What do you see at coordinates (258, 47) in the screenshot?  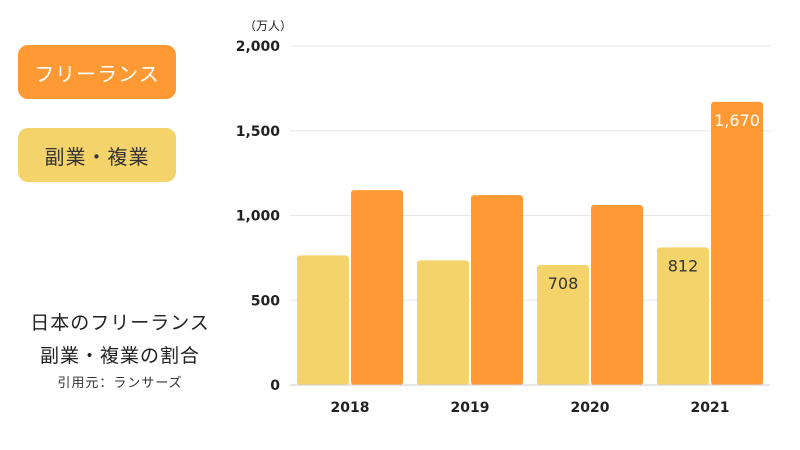 I see `y-tick-label: 2,000` at bounding box center [258, 47].